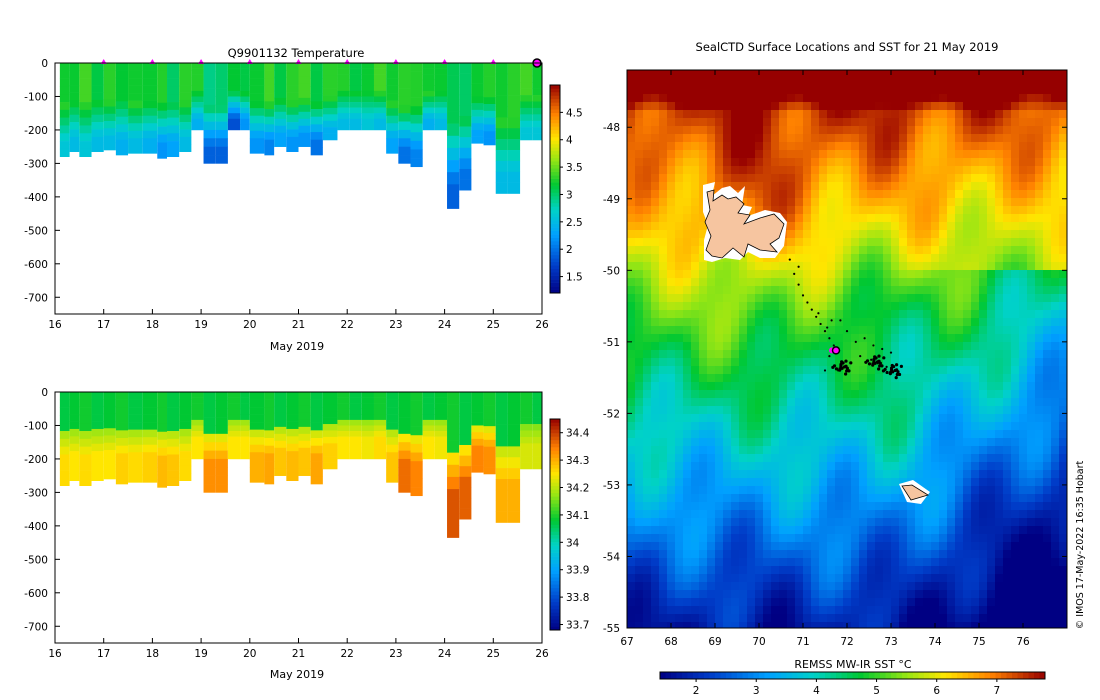  What do you see at coordinates (44, 64) in the screenshot?
I see `y-tick-label: 0` at bounding box center [44, 64].